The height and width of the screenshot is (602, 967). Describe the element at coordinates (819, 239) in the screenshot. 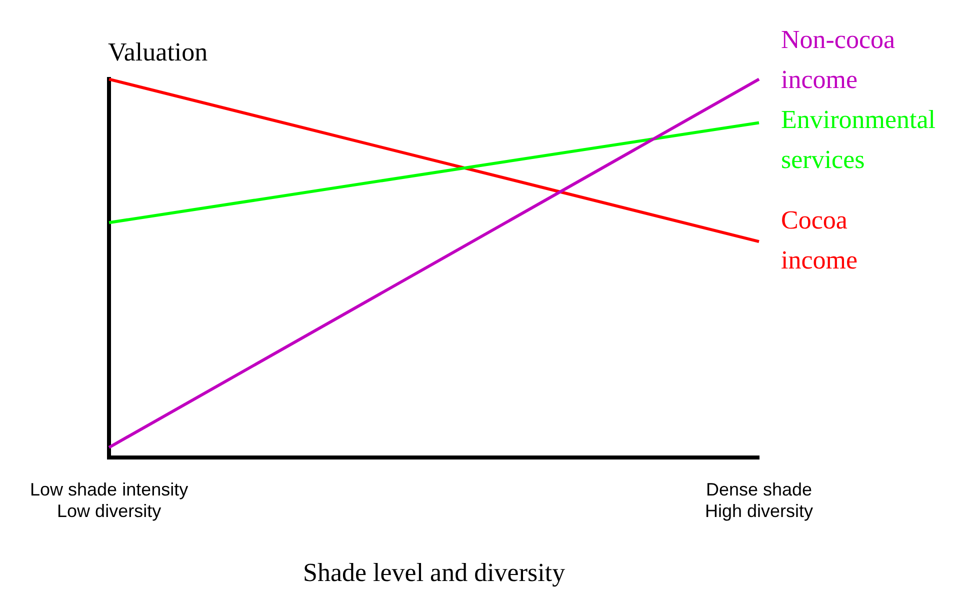

I see `series-label: Cocoa income` at that location.